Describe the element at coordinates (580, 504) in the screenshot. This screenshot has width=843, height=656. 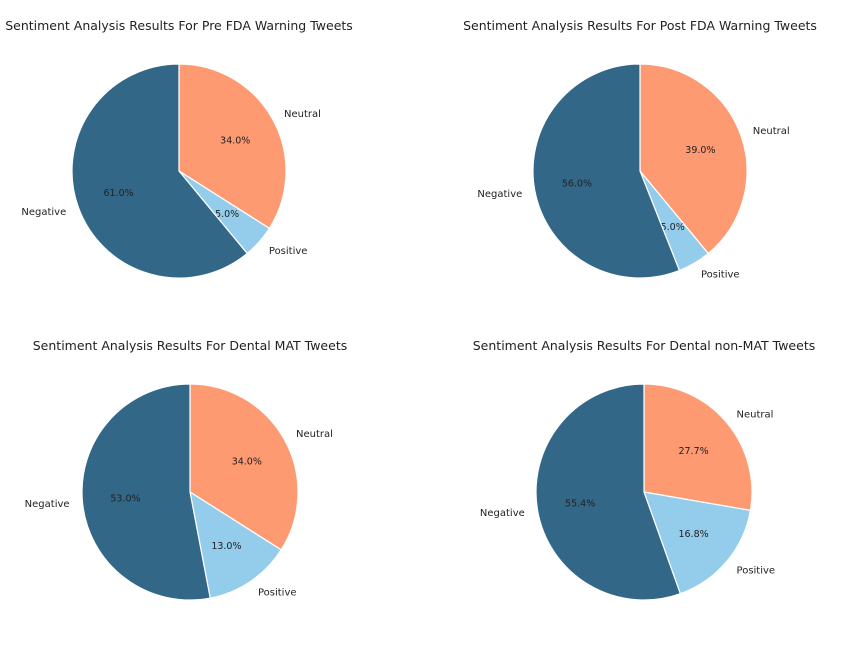
I see `percentage-label: 55.4%` at that location.